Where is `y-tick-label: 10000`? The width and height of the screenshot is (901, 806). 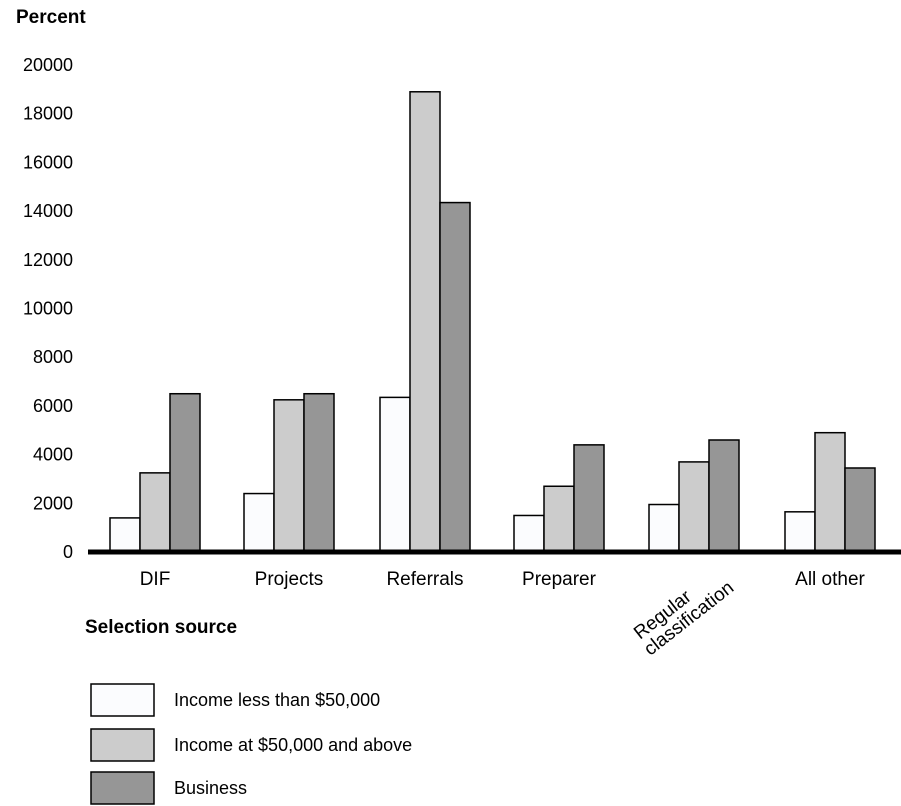 y-tick-label: 10000 is located at coordinates (48, 309).